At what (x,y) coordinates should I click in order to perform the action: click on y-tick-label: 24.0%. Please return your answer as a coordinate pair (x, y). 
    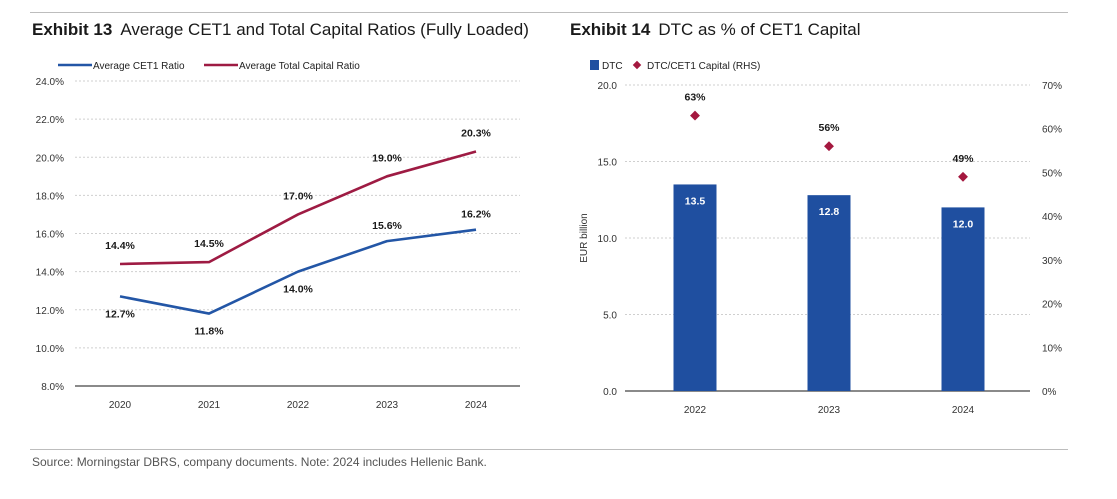
    Looking at the image, I should click on (50, 82).